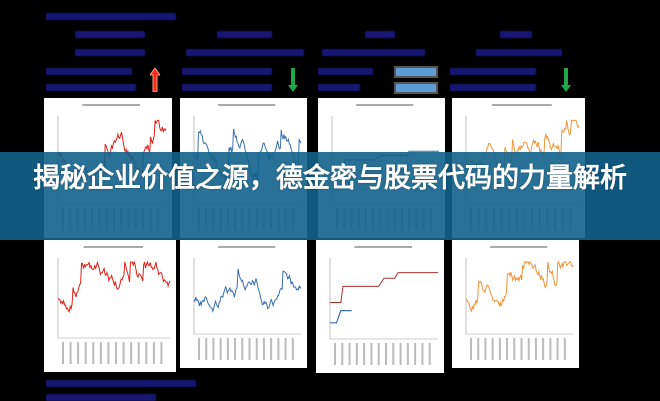 The image size is (660, 401). What do you see at coordinates (155, 80) in the screenshot?
I see `arrow-up-icon` at bounding box center [155, 80].